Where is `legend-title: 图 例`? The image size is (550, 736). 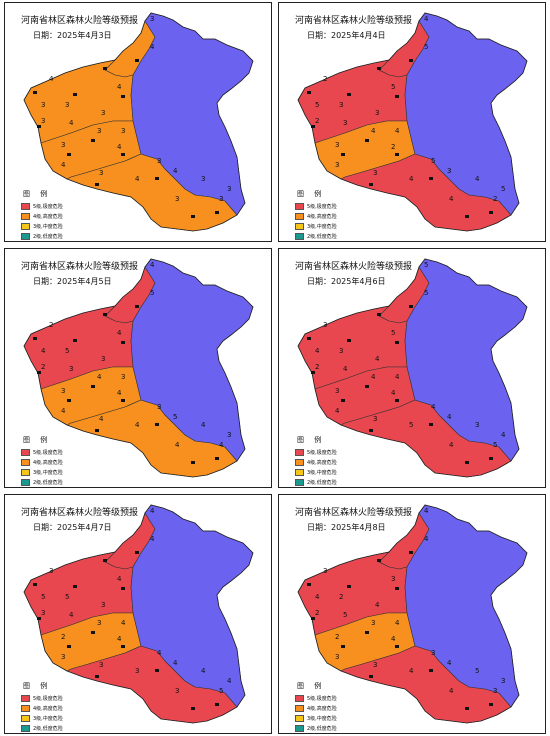 legend-title: 图 例 is located at coordinates (311, 440).